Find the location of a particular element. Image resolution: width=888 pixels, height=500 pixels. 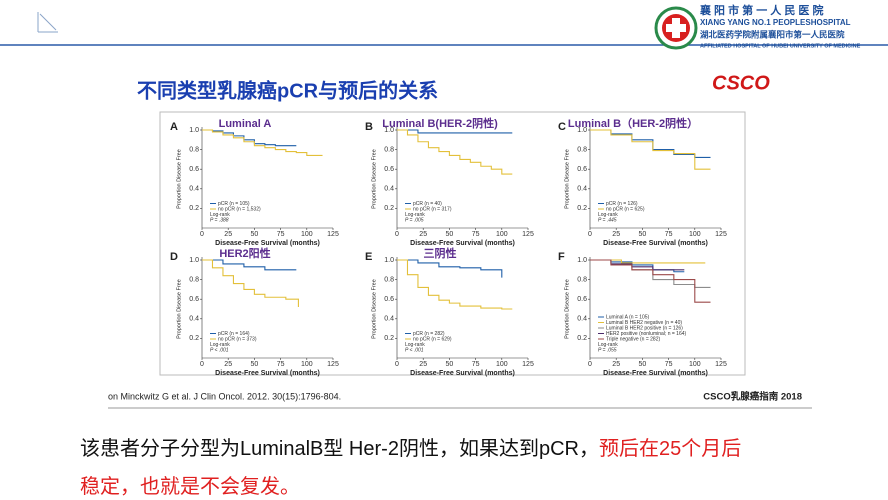

legend-label: Luminal B HER2 positive (n = 126) is located at coordinates (644, 328).